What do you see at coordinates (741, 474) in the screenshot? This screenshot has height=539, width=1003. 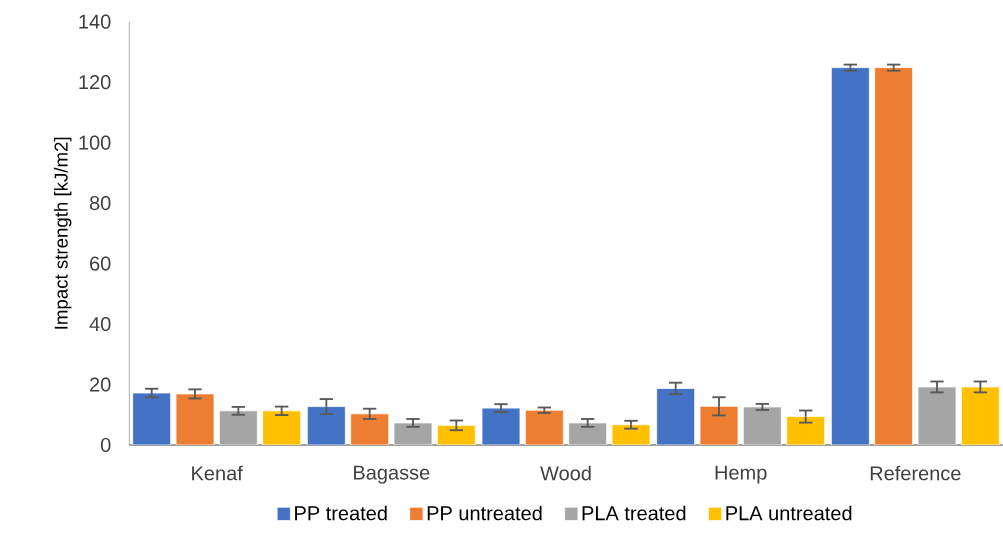 I see `x-tick-label: Hemp` at bounding box center [741, 474].